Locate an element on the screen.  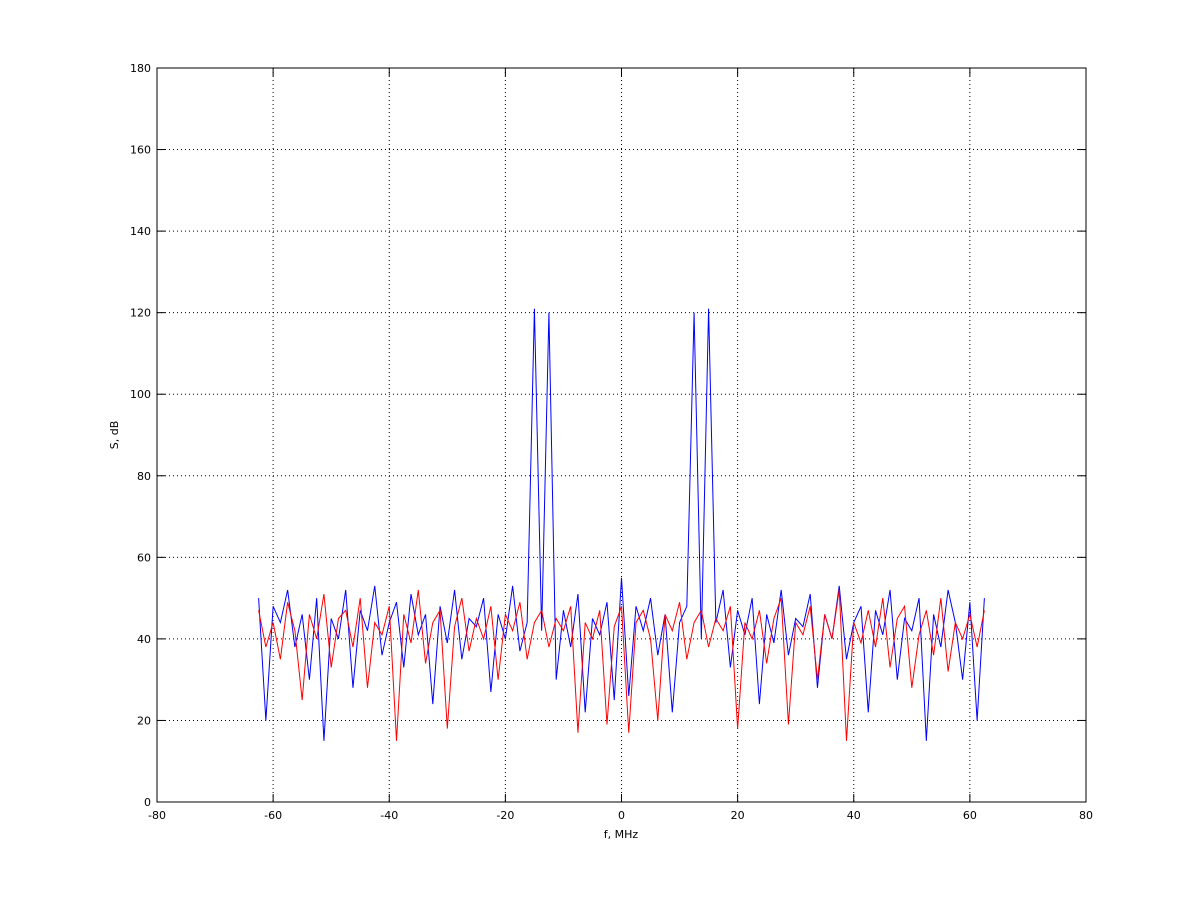
x-tick-label: -60 is located at coordinates (273, 815).